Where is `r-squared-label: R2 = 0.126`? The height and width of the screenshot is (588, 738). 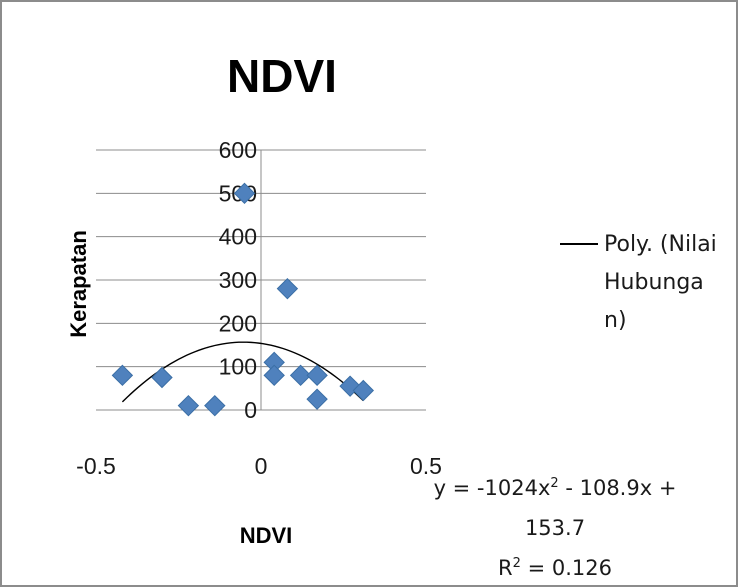 r-squared-label: R2 = 0.126 is located at coordinates (555, 568).